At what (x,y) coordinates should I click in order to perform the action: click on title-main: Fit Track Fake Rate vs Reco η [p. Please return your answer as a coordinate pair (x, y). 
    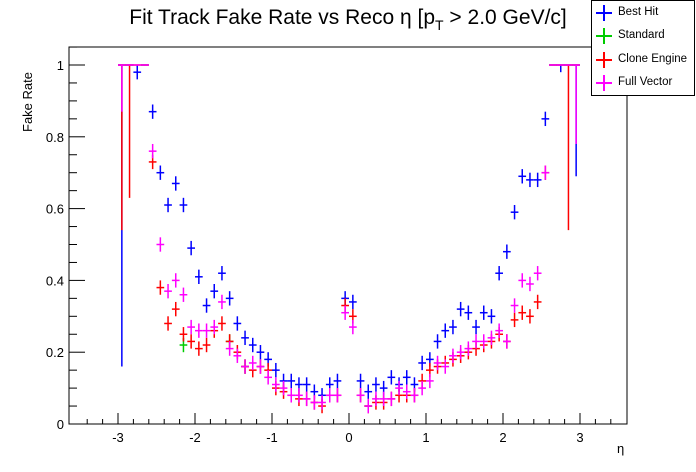
    Looking at the image, I should click on (282, 17).